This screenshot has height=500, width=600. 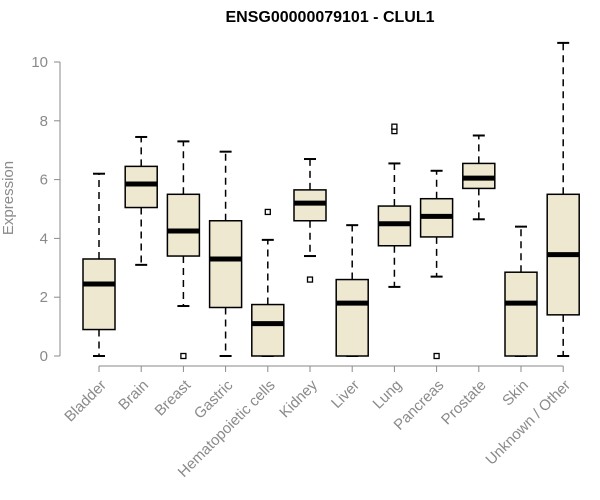 What do you see at coordinates (44, 121) in the screenshot?
I see `y-tick-label: 8` at bounding box center [44, 121].